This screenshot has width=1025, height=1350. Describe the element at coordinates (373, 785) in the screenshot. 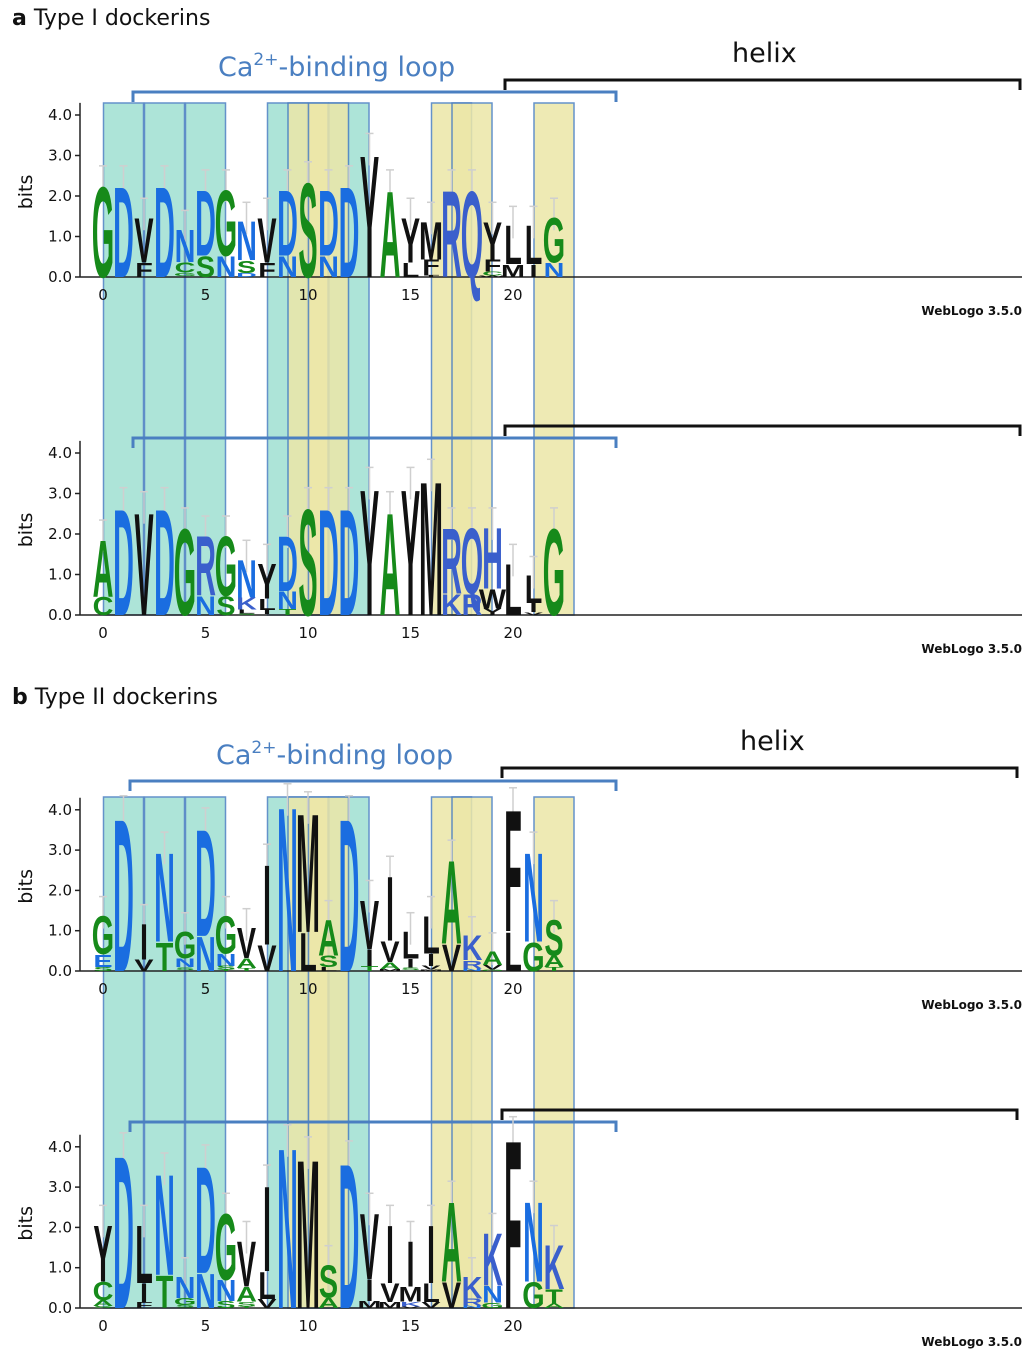

I see `loop-bracket-b1` at that location.